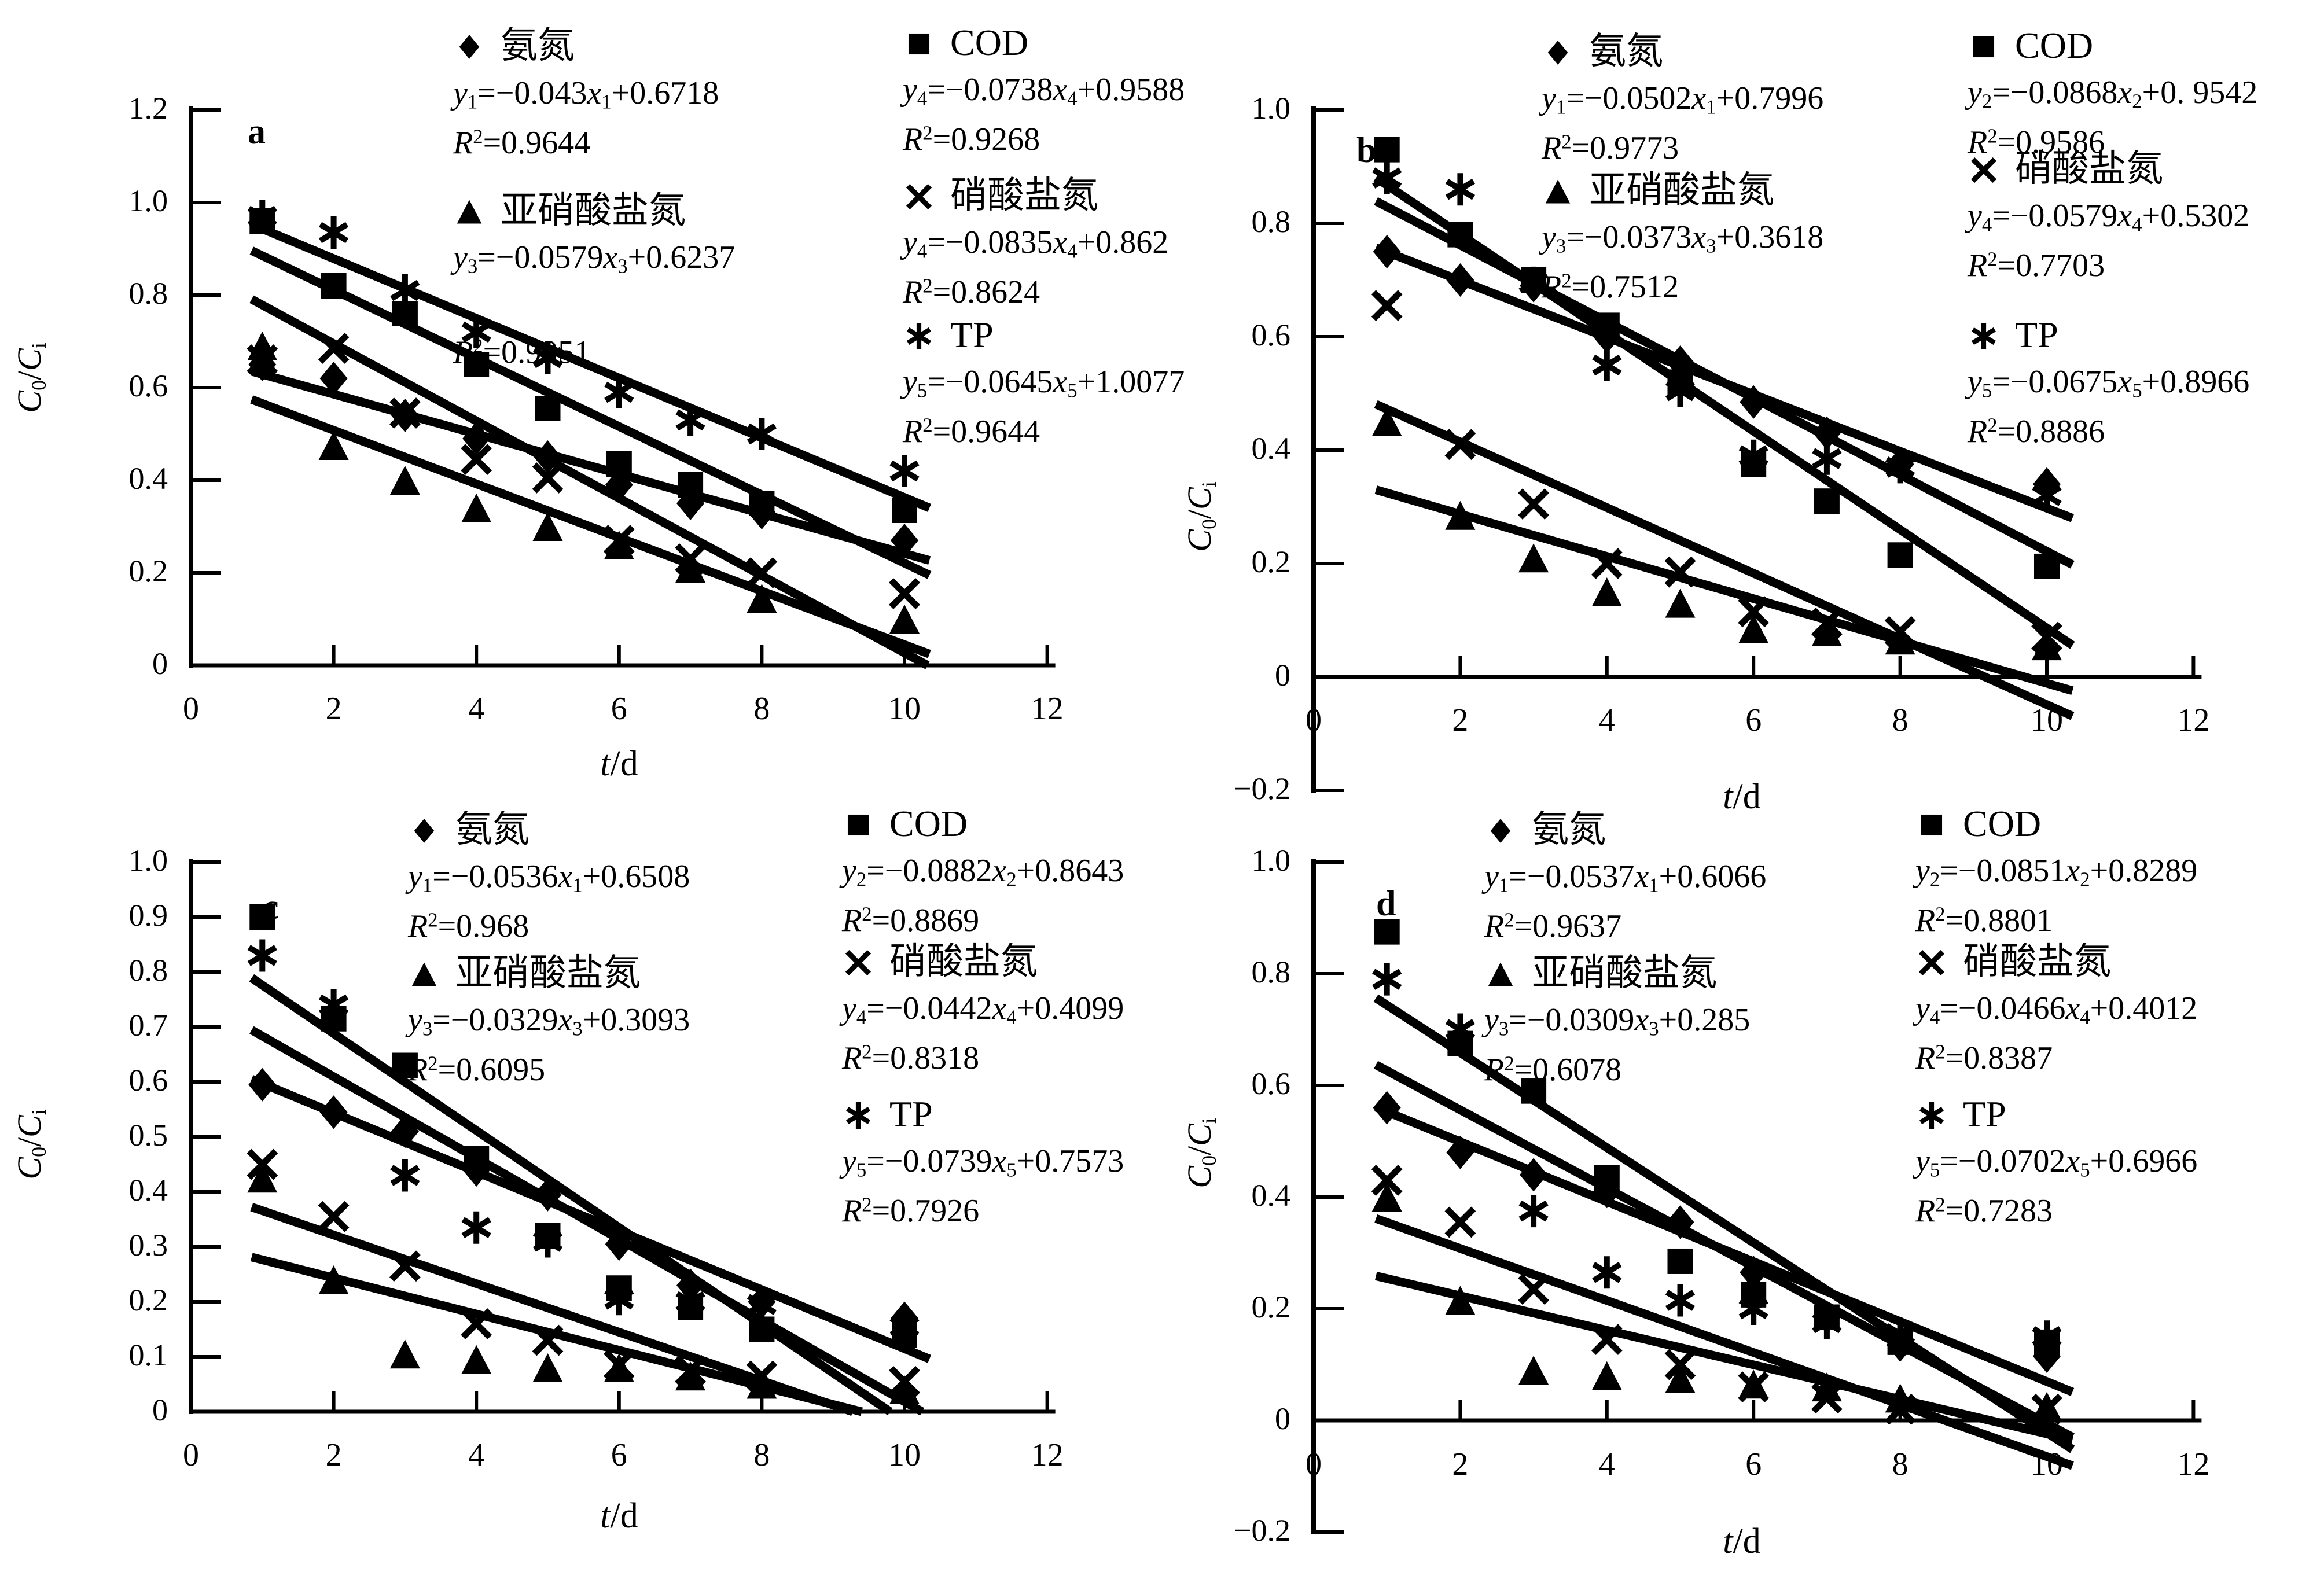  What do you see at coordinates (1044, 91) in the screenshot?
I see `panel-a-legend-entry-1-equation: y4=−0.0738x4+0.9588` at bounding box center [1044, 91].